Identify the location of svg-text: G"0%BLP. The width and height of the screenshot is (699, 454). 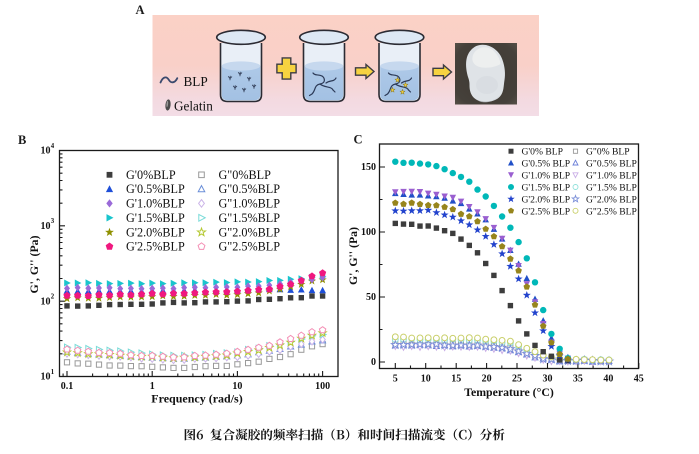
(245, 175).